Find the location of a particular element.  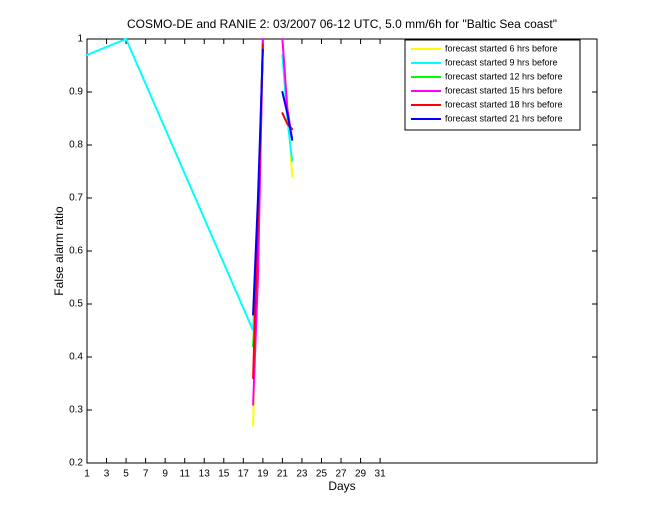

y-tick-label: 0.3 is located at coordinates (76, 410).